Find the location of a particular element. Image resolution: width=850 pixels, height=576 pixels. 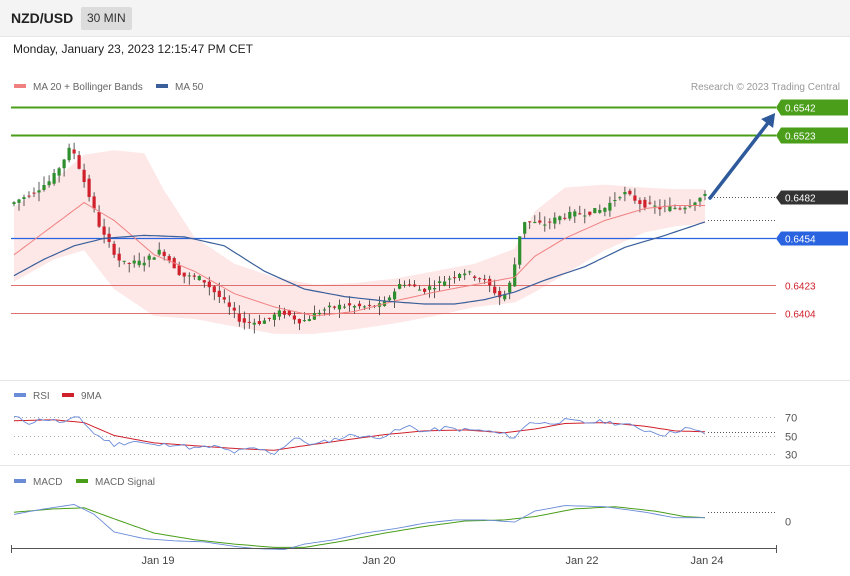

macd-gridlines: 0 is located at coordinates (788, 523).